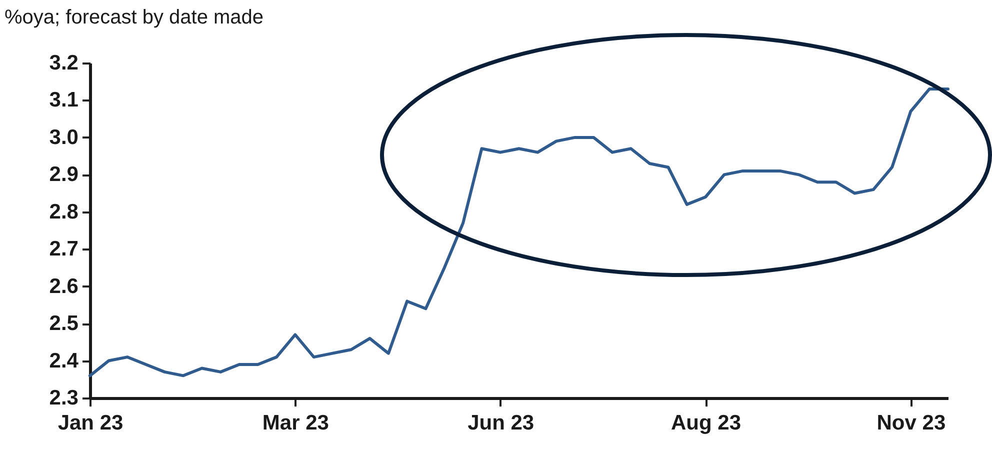  I want to click on y-tick-label: 3.0, so click(63, 137).